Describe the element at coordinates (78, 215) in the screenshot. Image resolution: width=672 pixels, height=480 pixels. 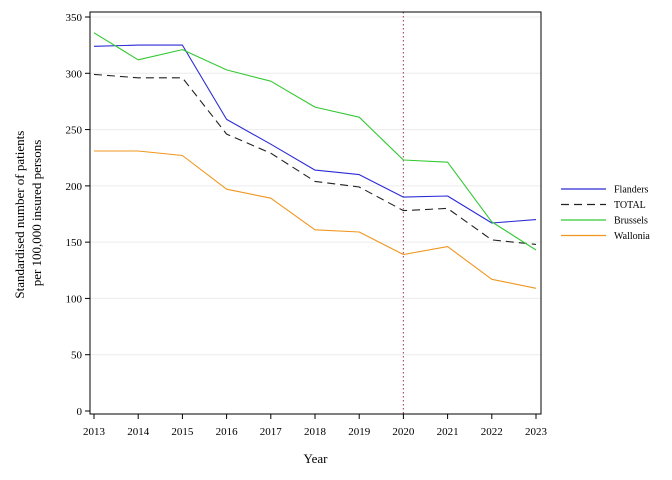
I see `y-axis-ticks: 0 50 100 150 200 250 300 350` at that location.